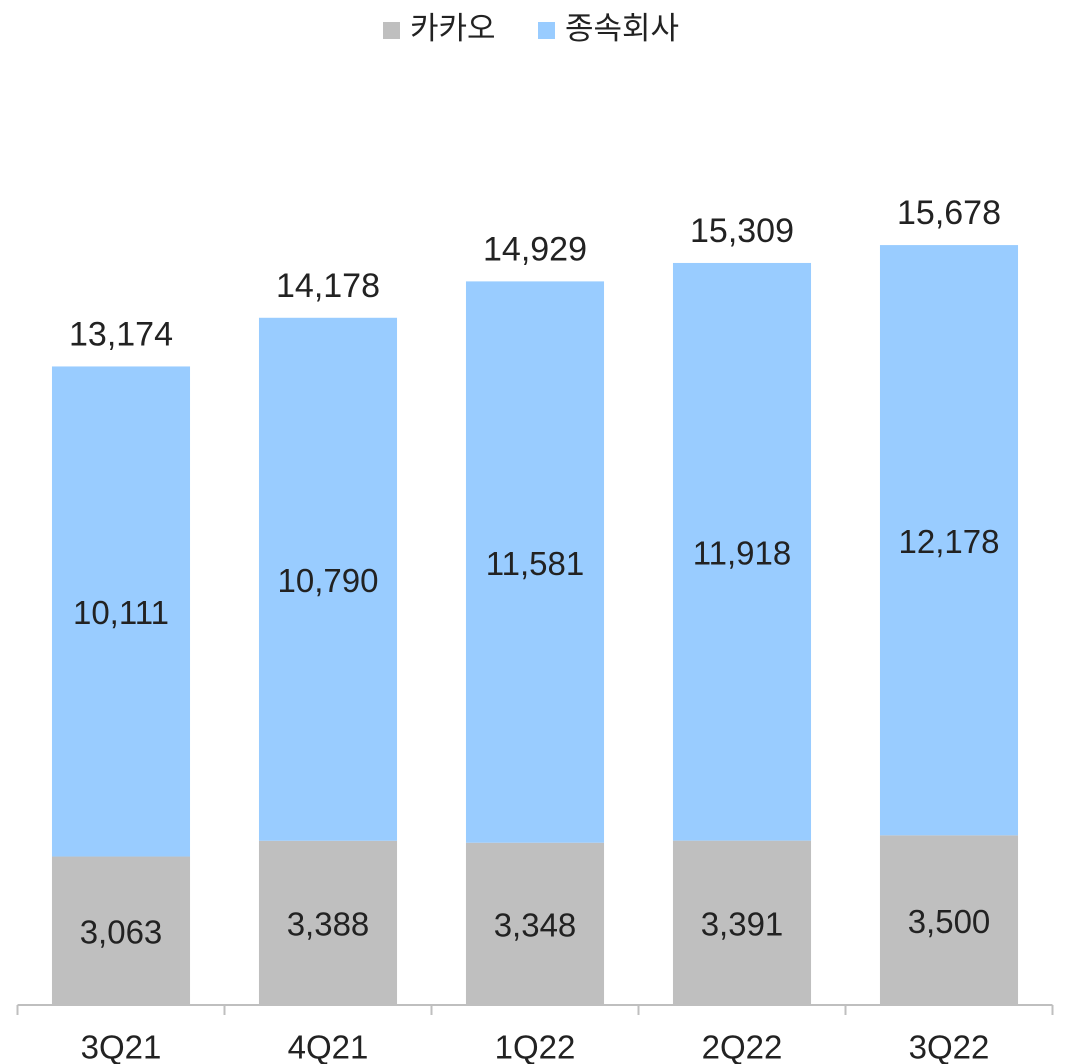  I want to click on segment-label: 3,500, so click(949, 921).